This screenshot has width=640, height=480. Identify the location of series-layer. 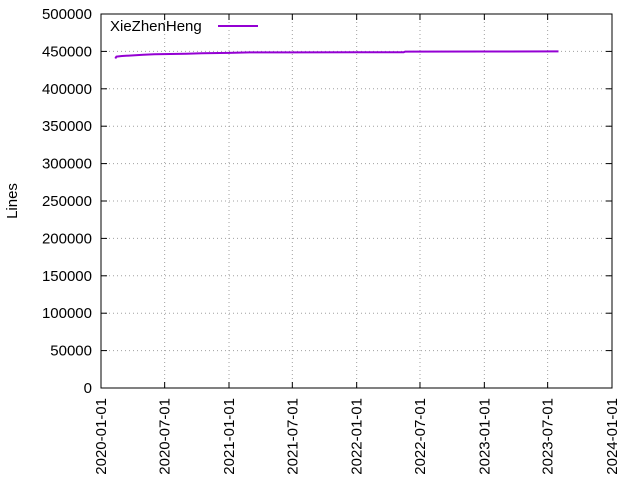
(336, 55).